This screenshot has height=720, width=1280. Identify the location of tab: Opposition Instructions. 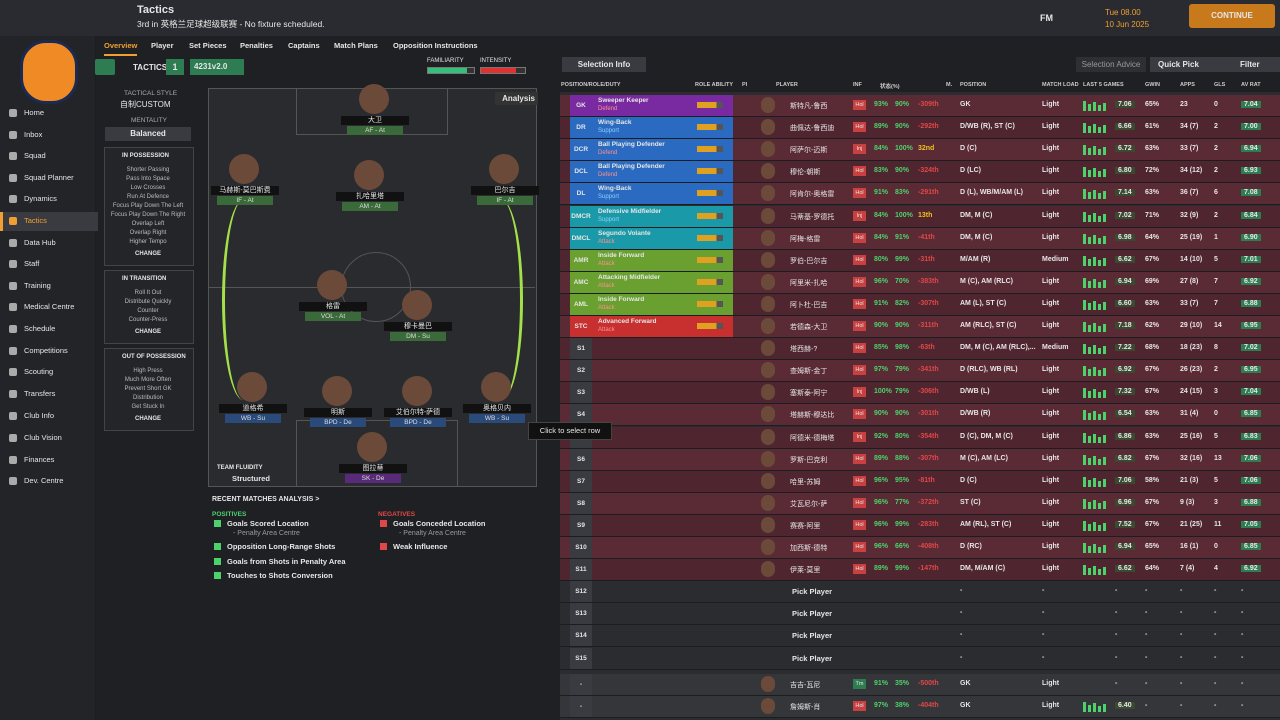
(435, 45).